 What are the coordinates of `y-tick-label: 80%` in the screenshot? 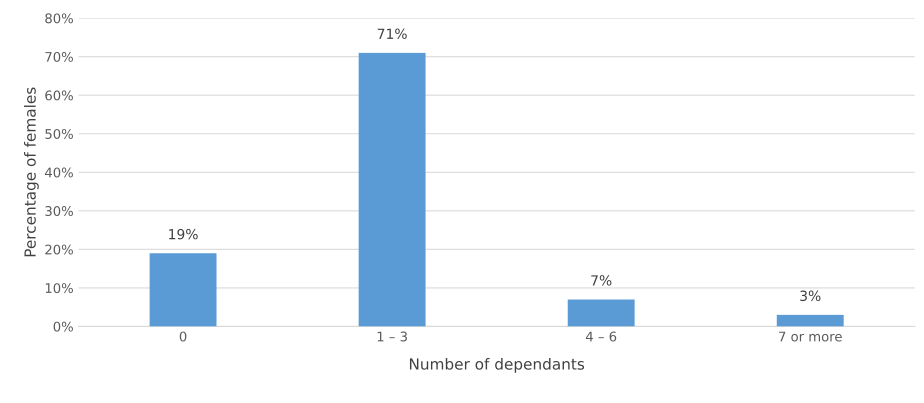 It's located at (59, 18).